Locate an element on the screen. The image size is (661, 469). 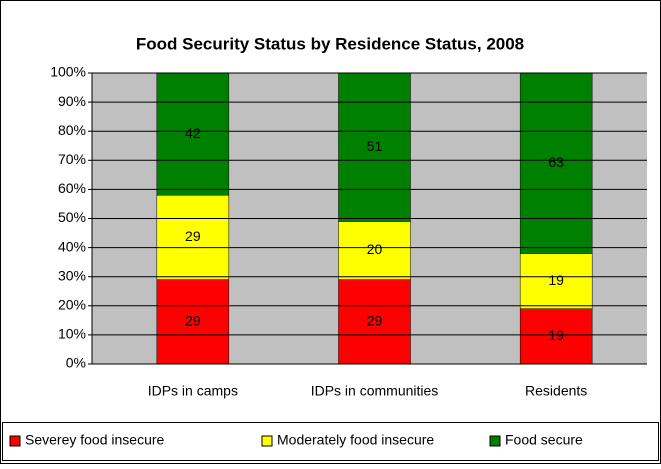
y-tick-label: 80% is located at coordinates (72, 130).